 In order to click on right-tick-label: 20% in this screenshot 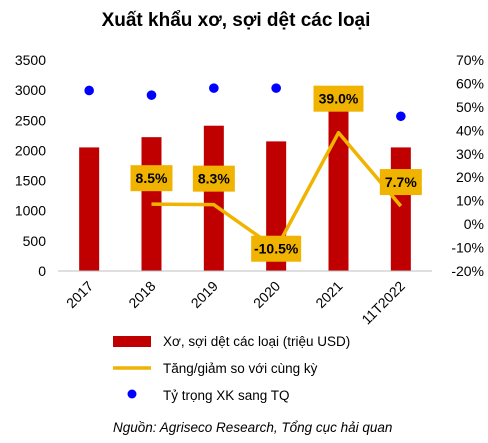, I will do `click(470, 177)`.